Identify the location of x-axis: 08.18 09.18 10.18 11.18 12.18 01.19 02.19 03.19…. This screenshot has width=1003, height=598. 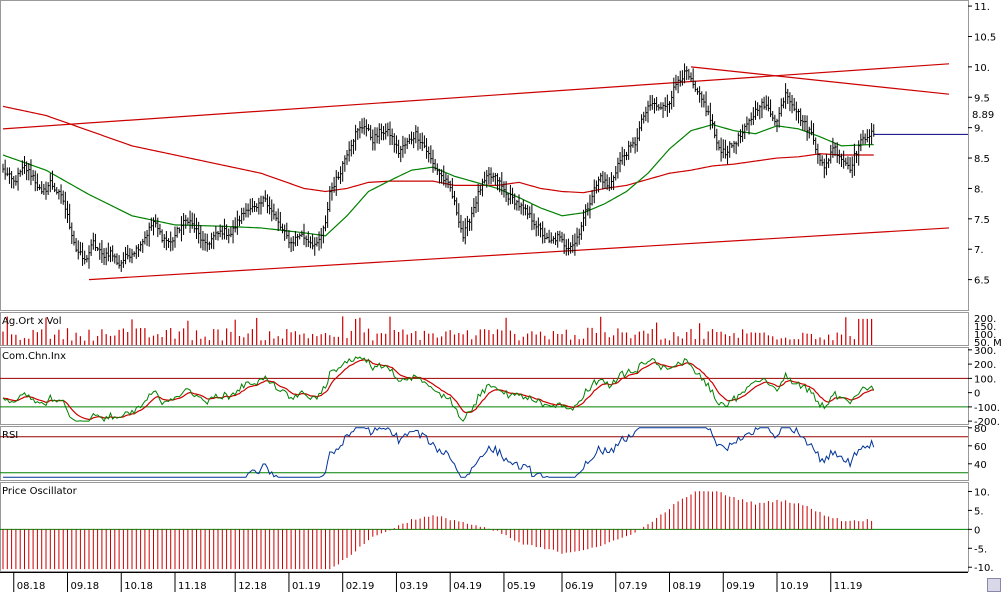
(438, 582).